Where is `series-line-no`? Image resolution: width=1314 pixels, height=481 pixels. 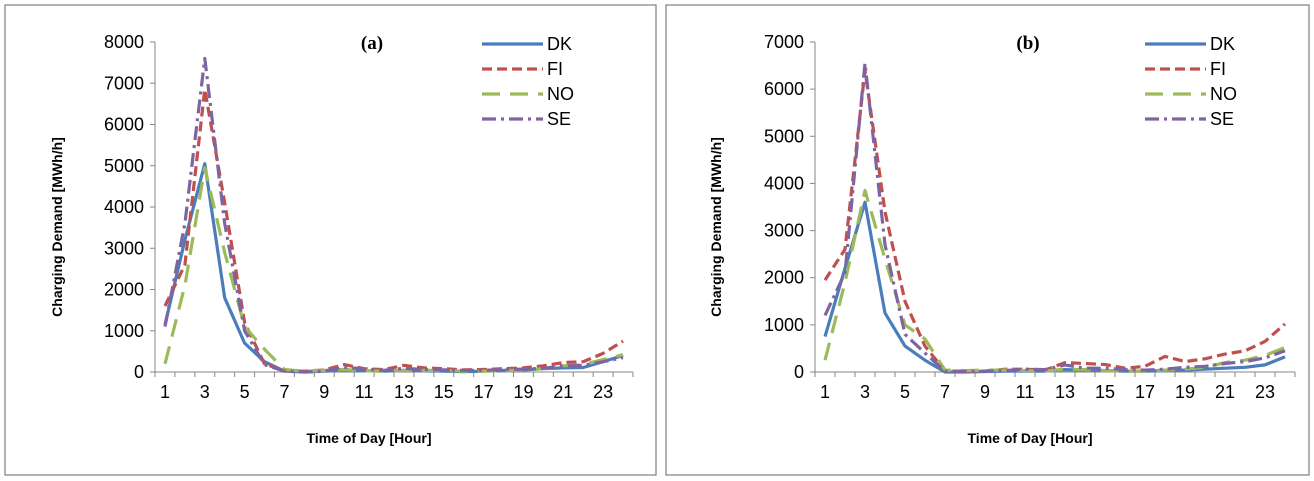
series-line-no is located at coordinates (1054, 280).